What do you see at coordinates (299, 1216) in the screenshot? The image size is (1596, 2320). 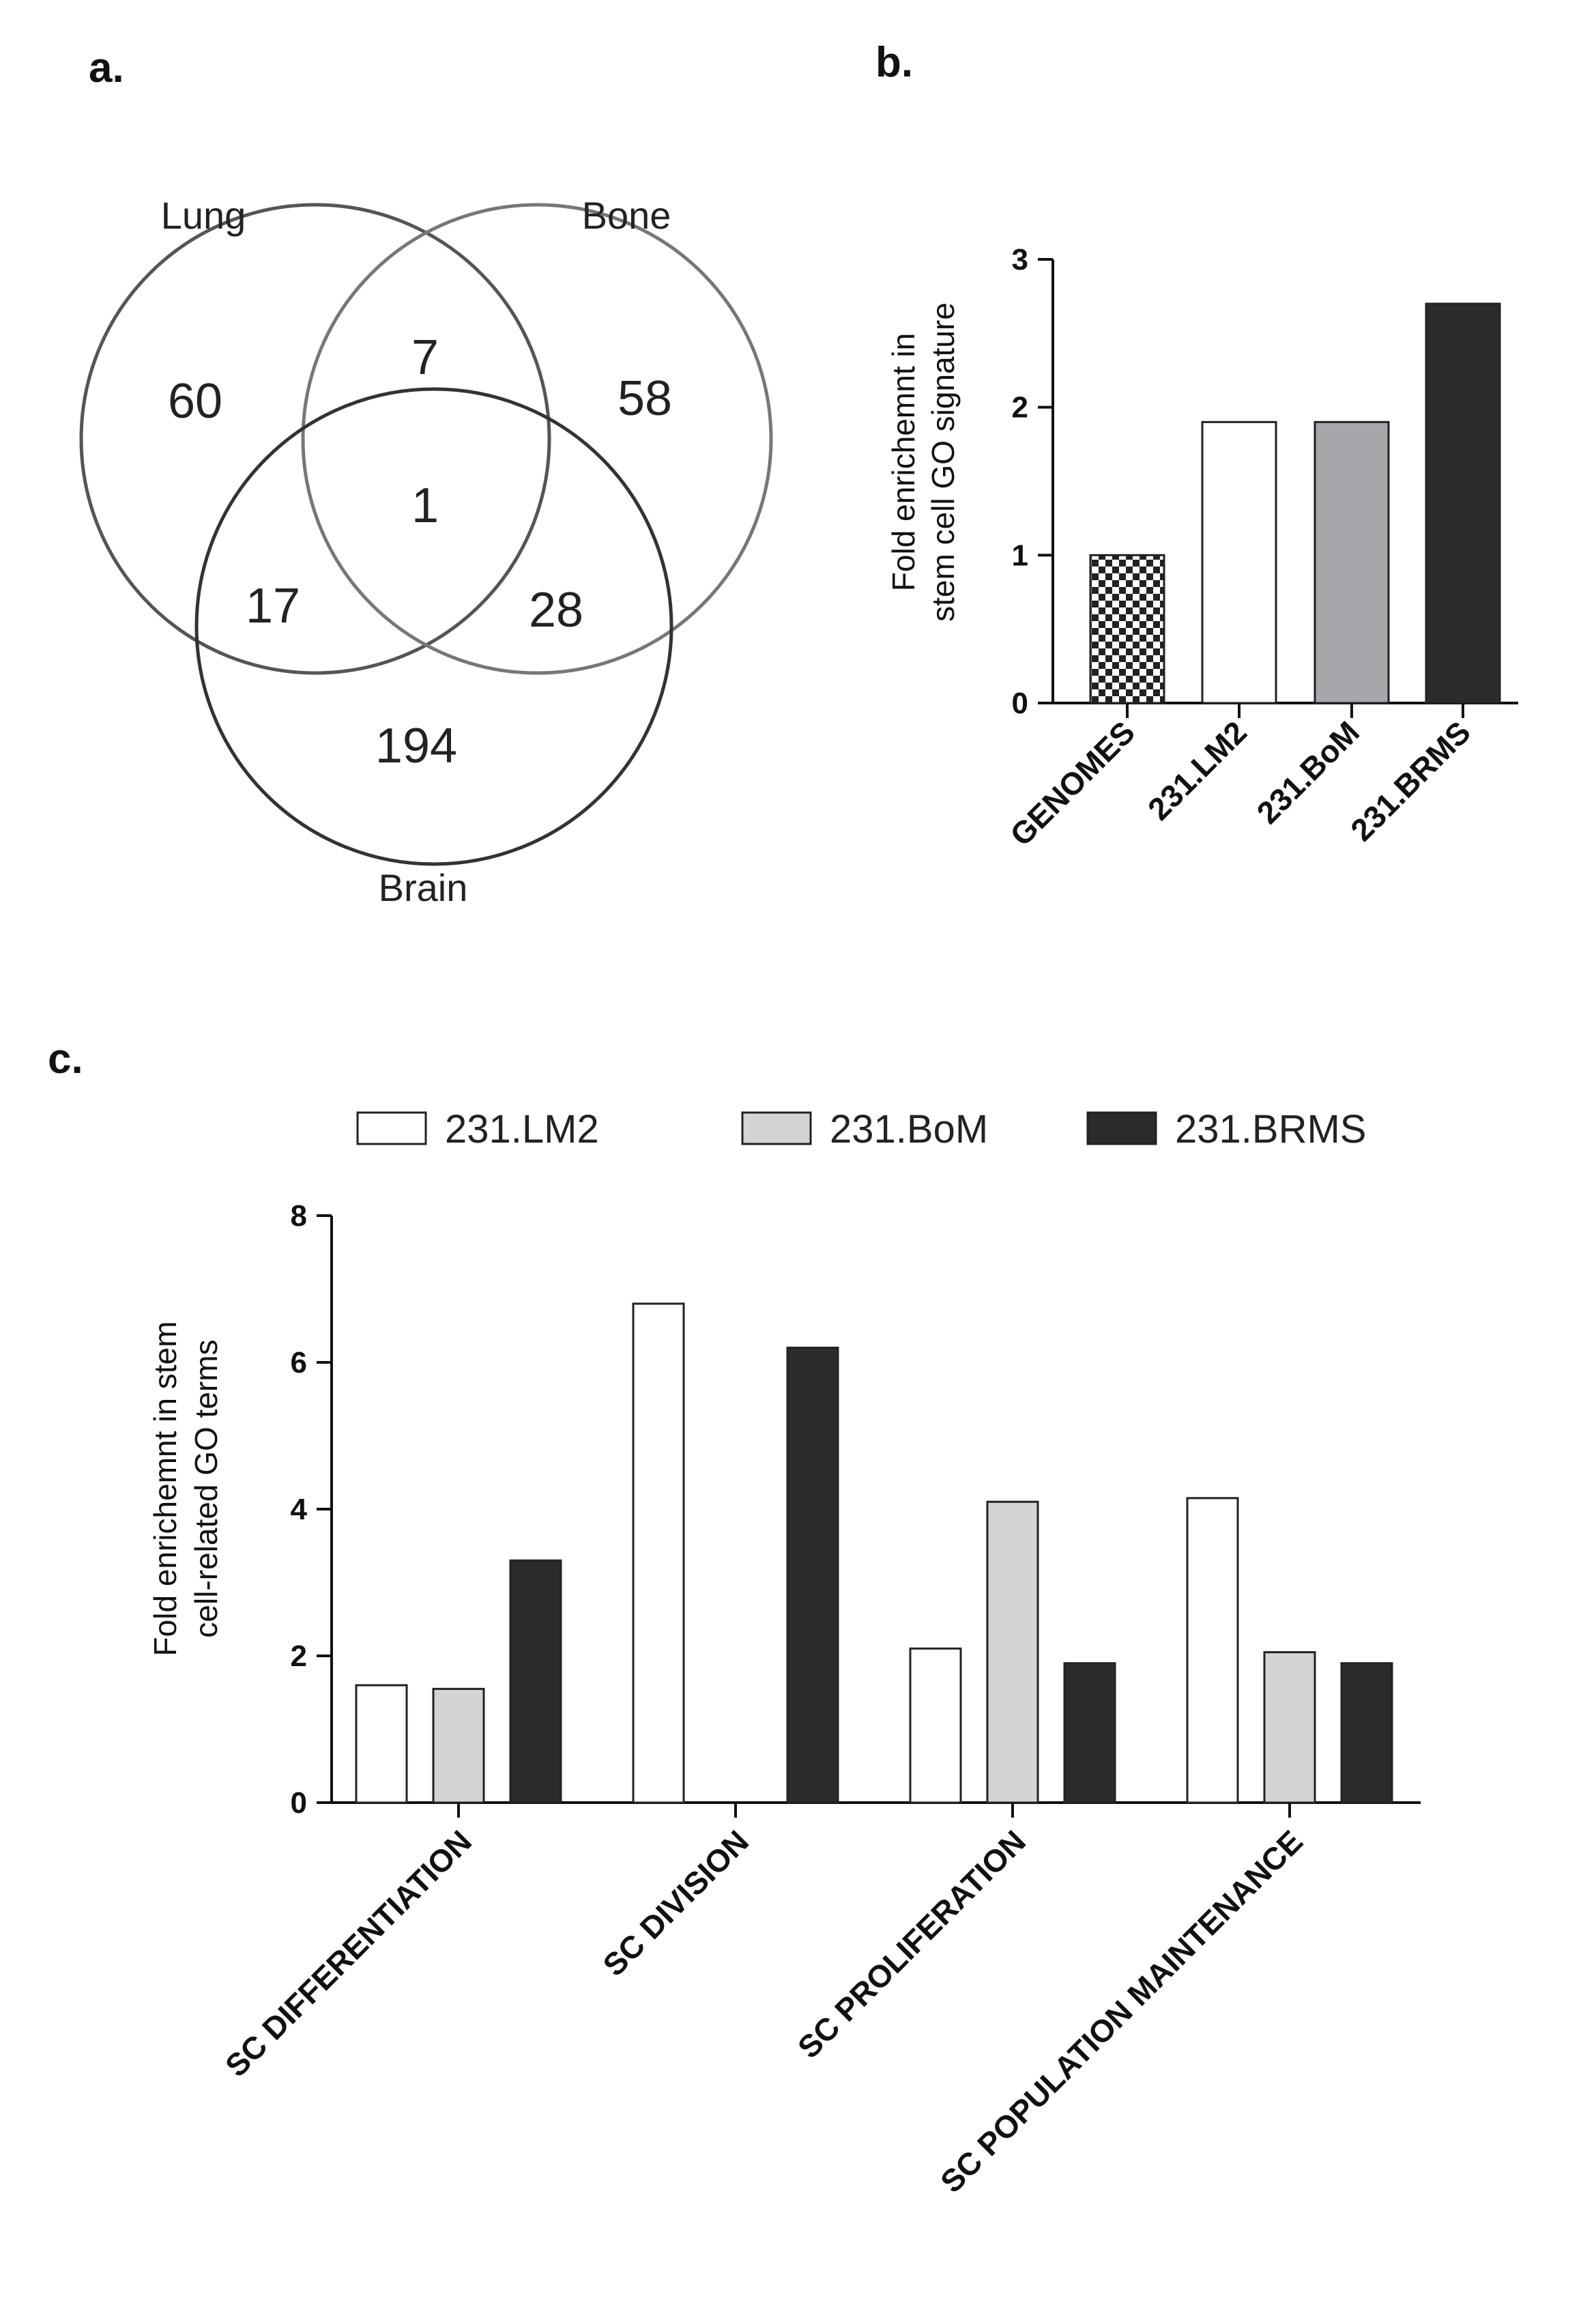 I see `chart-c-y-tick-label: 8` at bounding box center [299, 1216].